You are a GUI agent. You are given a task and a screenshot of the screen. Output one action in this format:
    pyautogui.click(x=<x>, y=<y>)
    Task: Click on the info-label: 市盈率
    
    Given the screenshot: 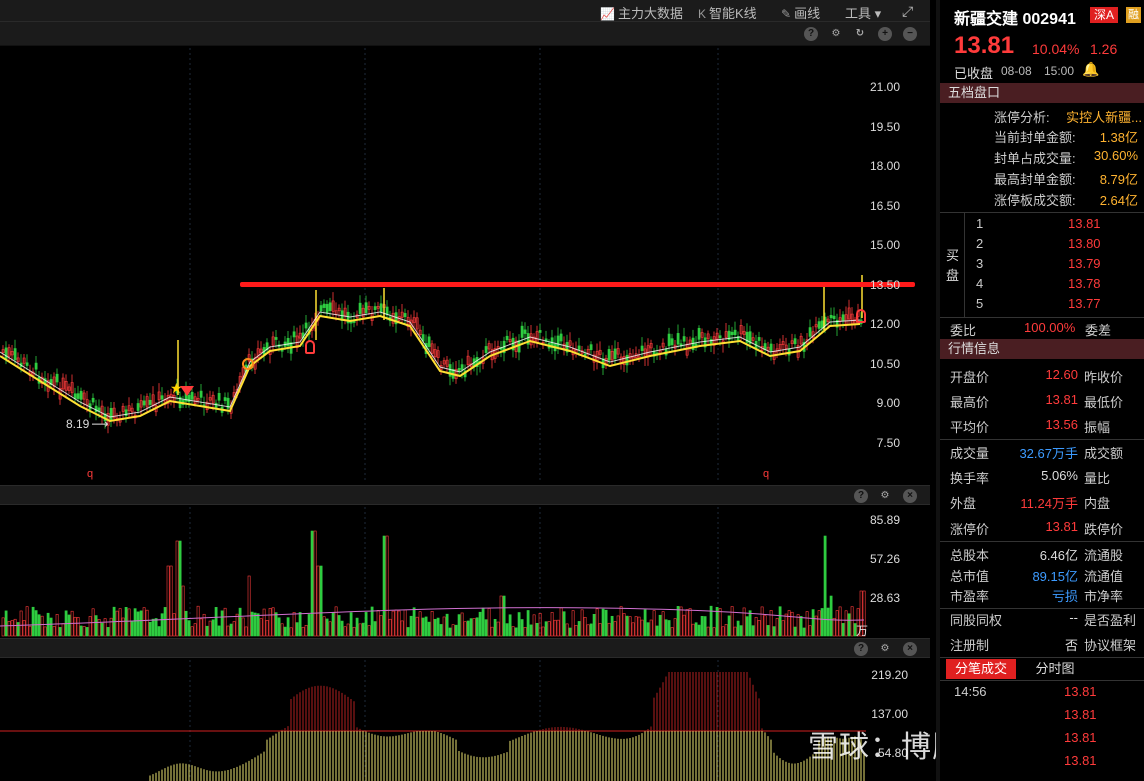 What is the action you would take?
    pyautogui.click(x=970, y=596)
    